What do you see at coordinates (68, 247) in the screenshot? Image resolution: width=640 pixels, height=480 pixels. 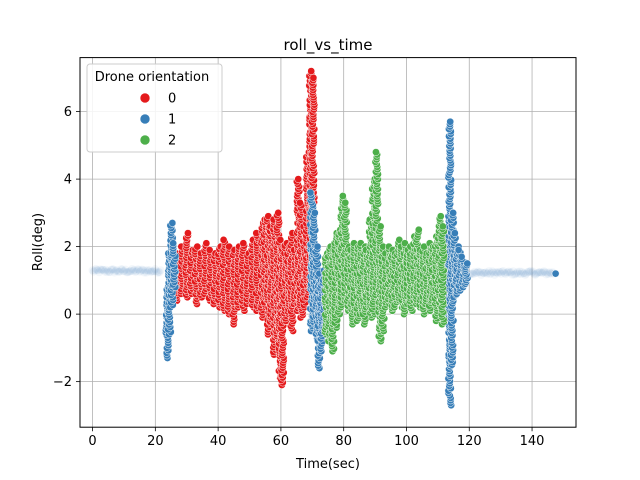 I see `y-tick-label: 2` at bounding box center [68, 247].